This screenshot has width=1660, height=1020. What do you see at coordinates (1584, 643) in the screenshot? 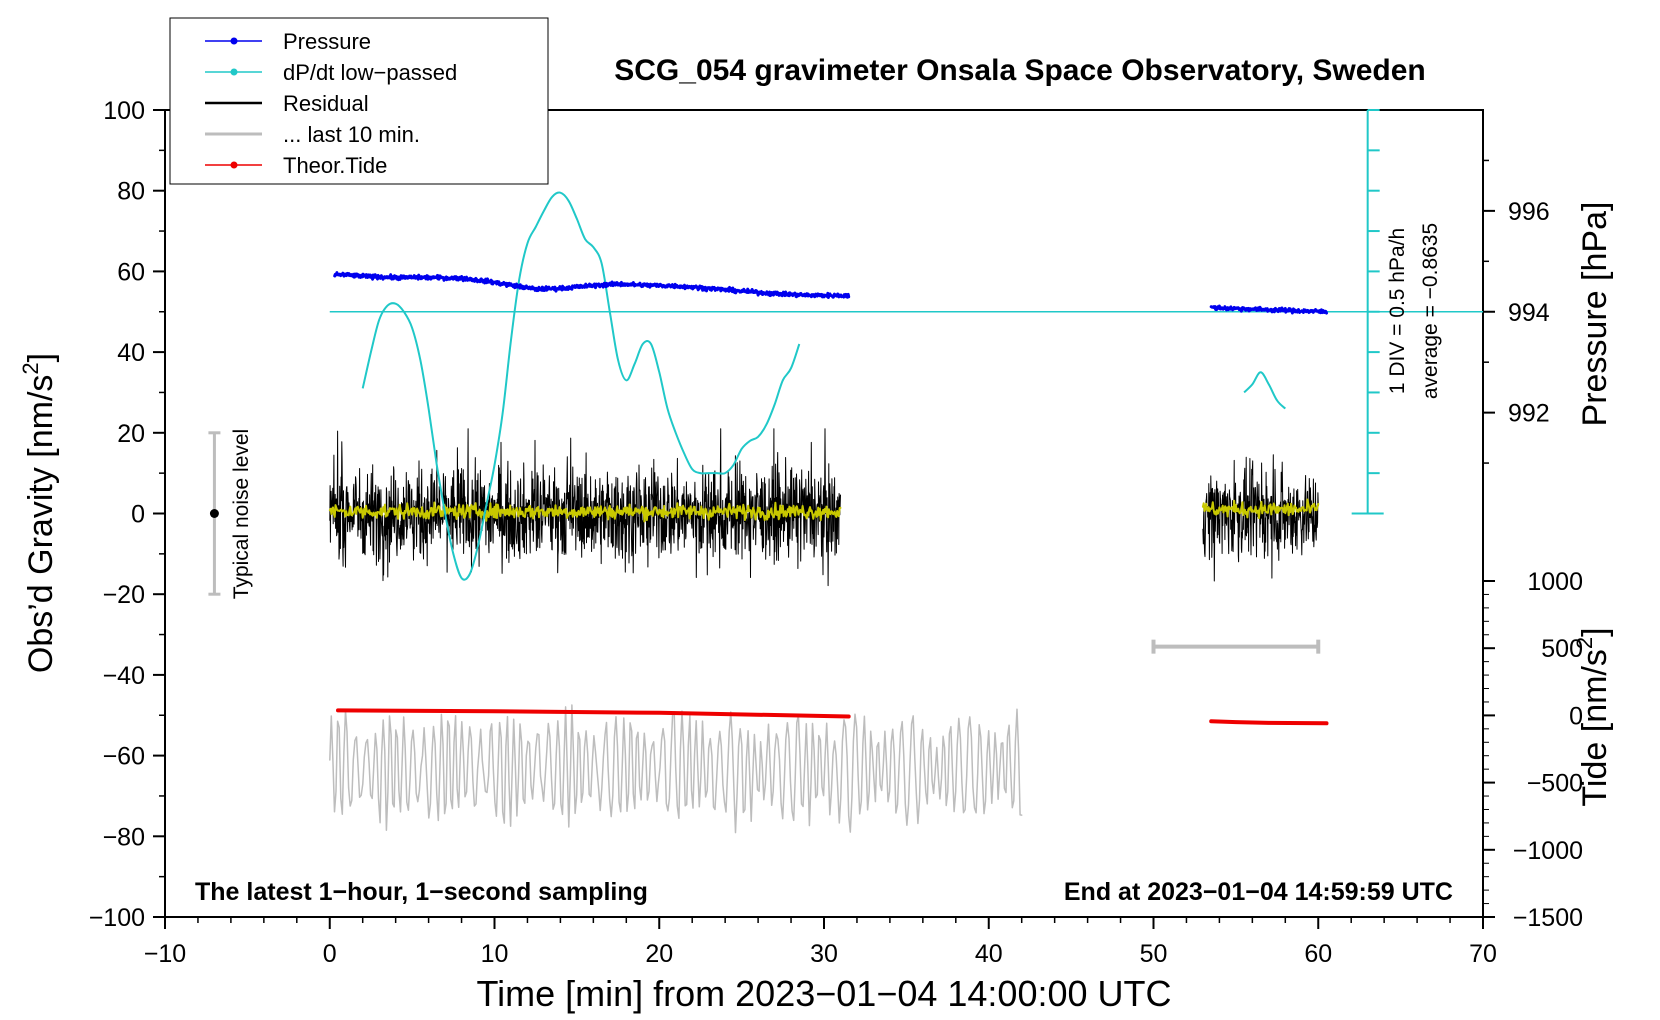
I see `tide-axis-label-superscript: 2` at bounding box center [1584, 643].